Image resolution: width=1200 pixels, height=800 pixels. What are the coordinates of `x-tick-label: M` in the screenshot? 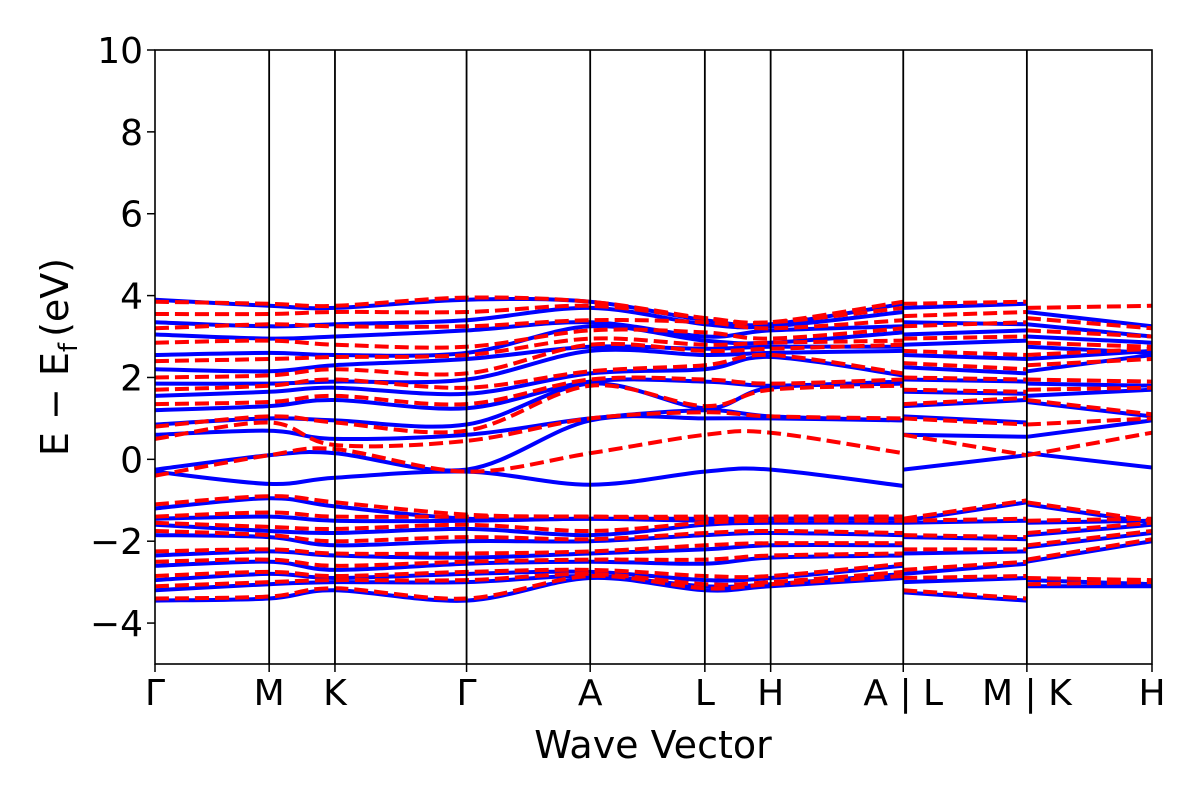 It's located at (269, 693).